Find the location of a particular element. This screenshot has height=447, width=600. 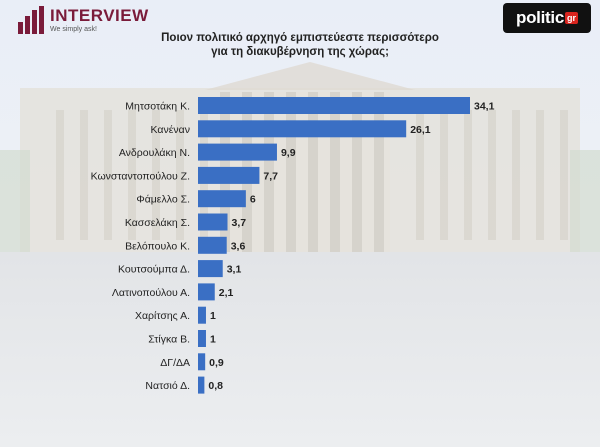

category-label: Κωνσταντοπούλου Ζ. is located at coordinates (140, 176).